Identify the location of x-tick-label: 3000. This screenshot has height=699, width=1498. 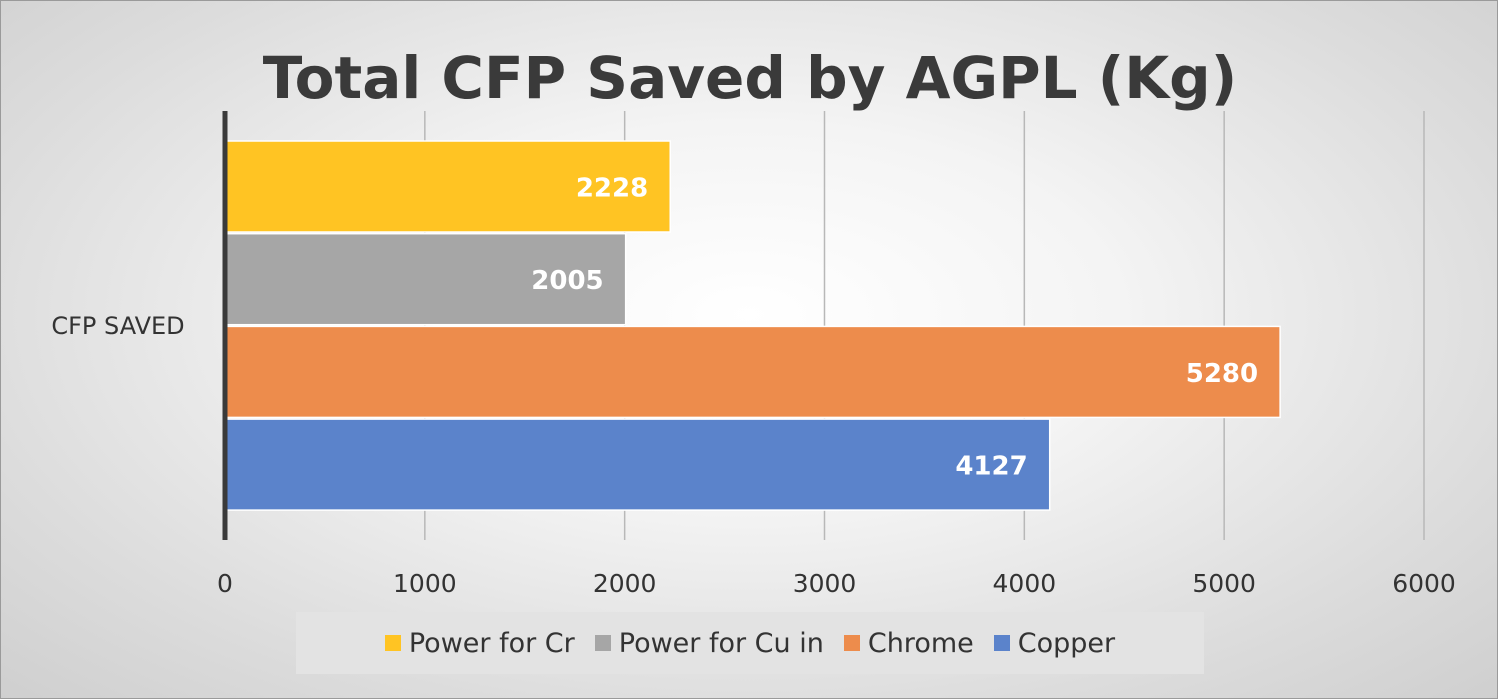
(825, 583).